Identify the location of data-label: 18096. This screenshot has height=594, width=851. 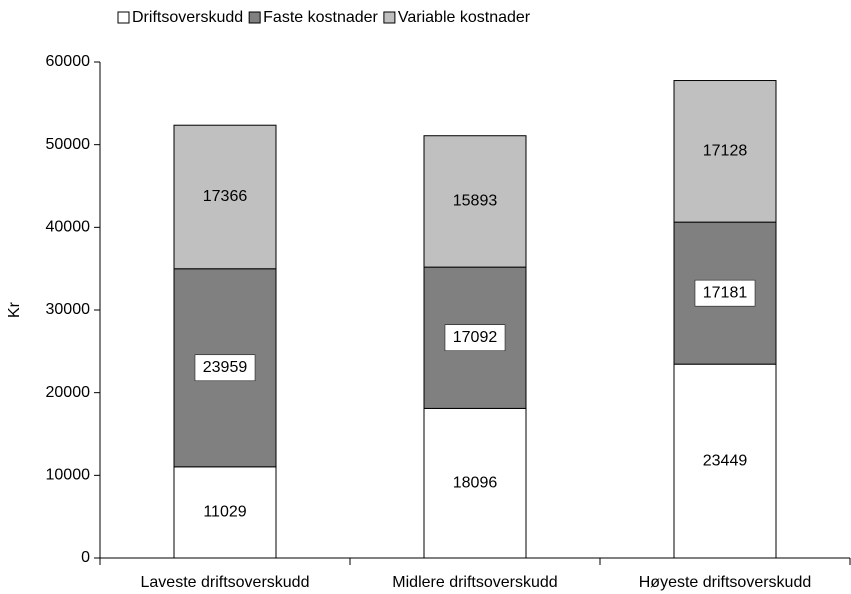
(475, 482).